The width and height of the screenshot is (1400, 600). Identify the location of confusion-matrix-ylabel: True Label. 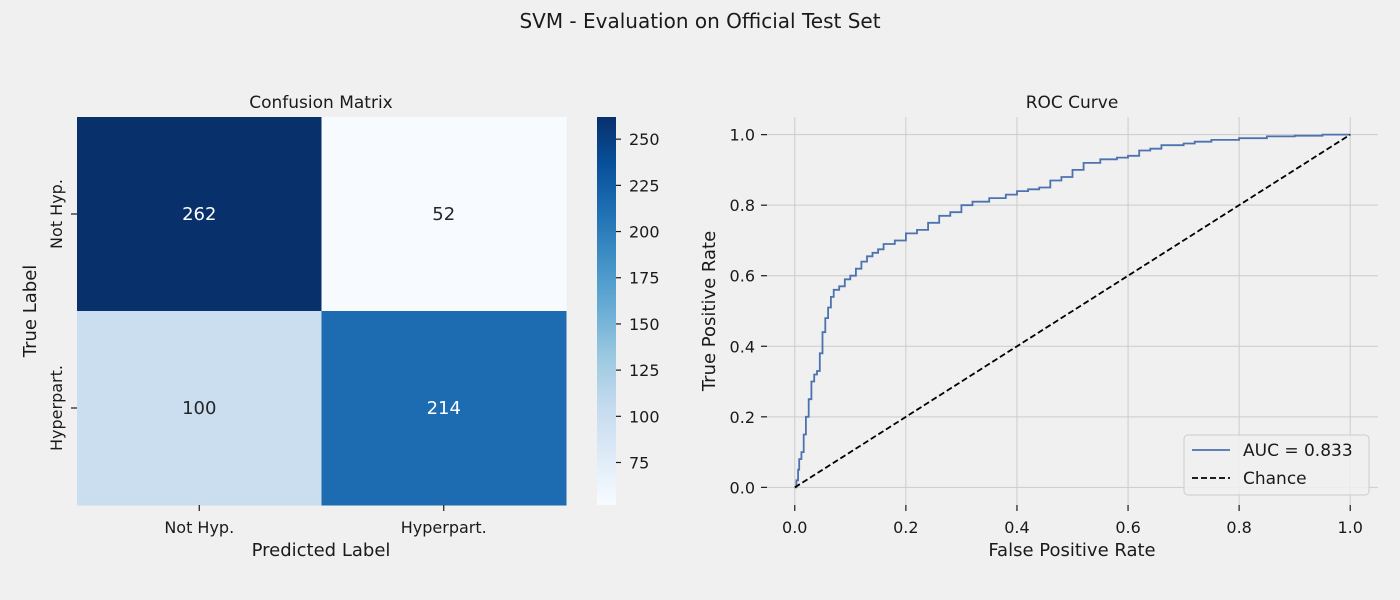
(30, 312).